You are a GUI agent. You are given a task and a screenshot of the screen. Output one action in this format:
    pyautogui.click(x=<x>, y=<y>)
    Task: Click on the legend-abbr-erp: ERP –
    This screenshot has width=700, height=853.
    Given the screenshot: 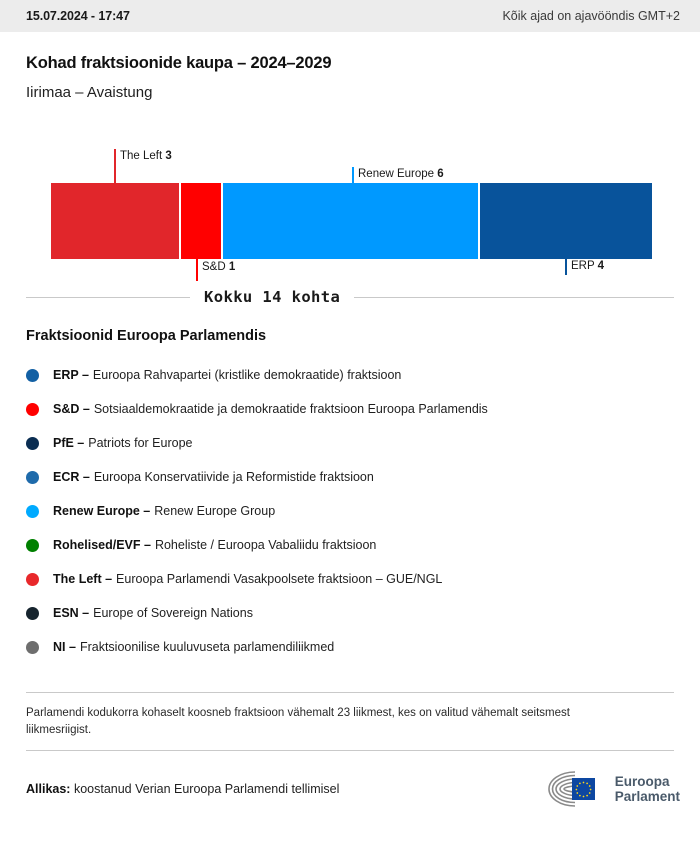 What is the action you would take?
    pyautogui.click(x=71, y=375)
    